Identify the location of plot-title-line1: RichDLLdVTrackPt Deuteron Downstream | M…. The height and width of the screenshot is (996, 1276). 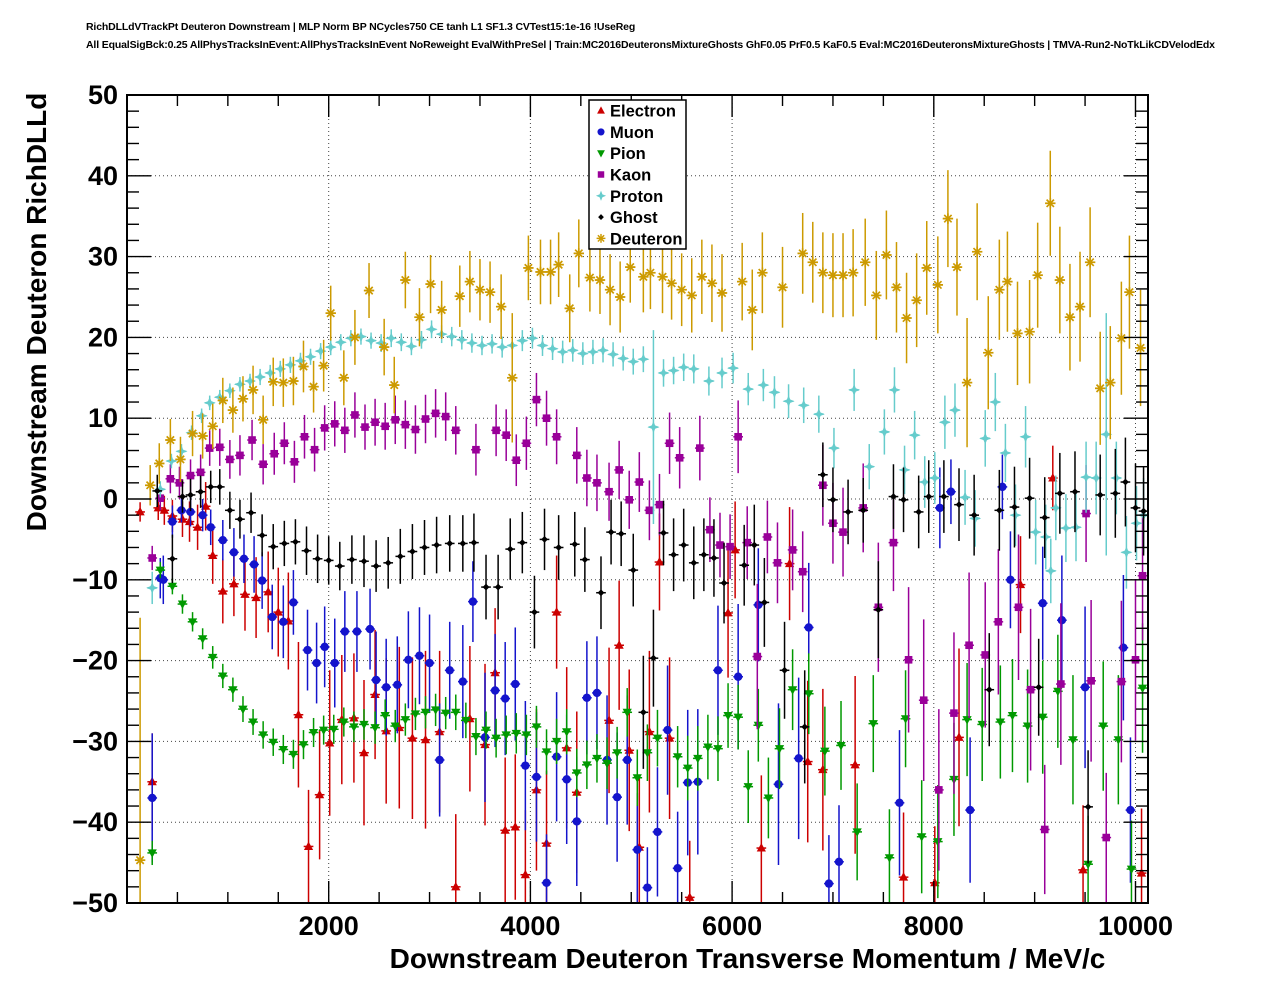
(361, 27).